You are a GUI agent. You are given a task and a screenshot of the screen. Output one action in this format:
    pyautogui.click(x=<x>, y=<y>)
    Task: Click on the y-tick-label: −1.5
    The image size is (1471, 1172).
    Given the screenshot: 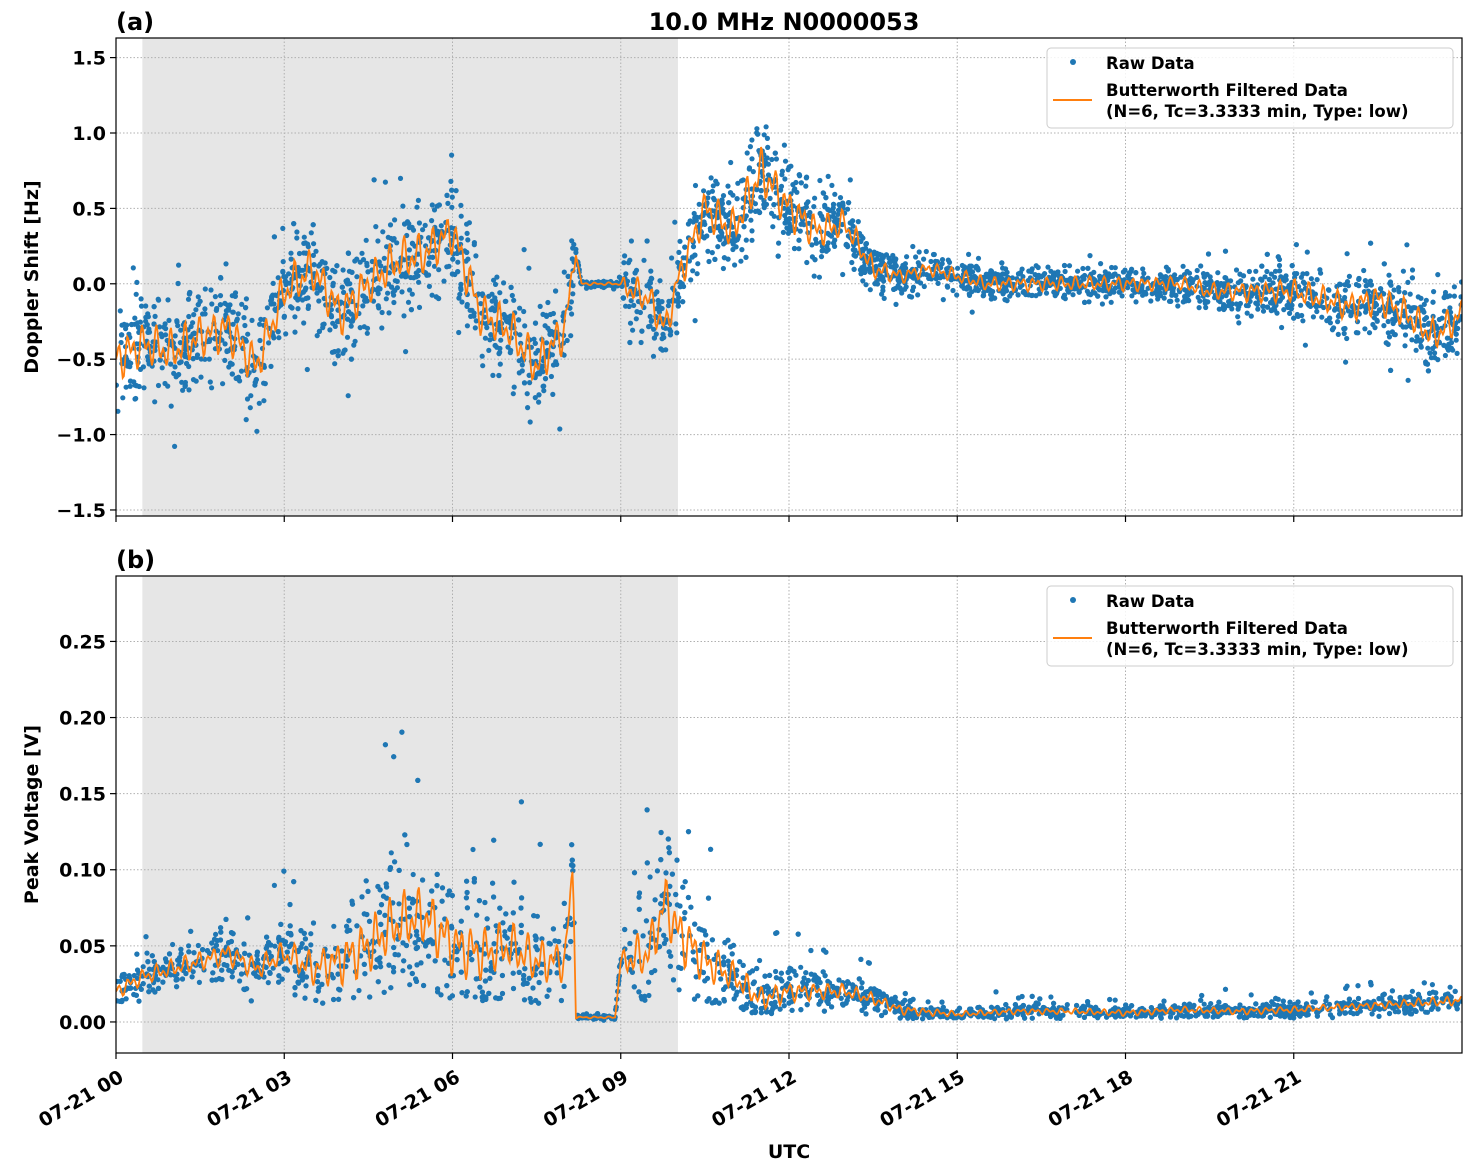 What is the action you would take?
    pyautogui.click(x=81, y=511)
    